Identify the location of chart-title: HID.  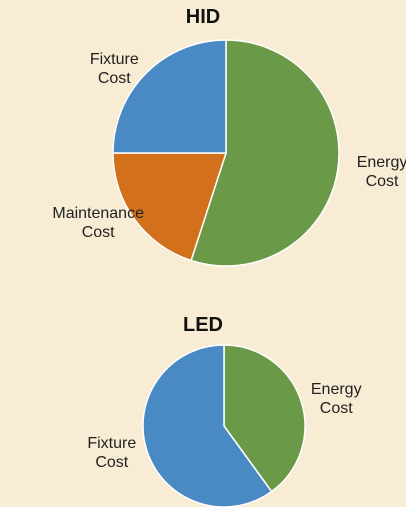
(203, 17).